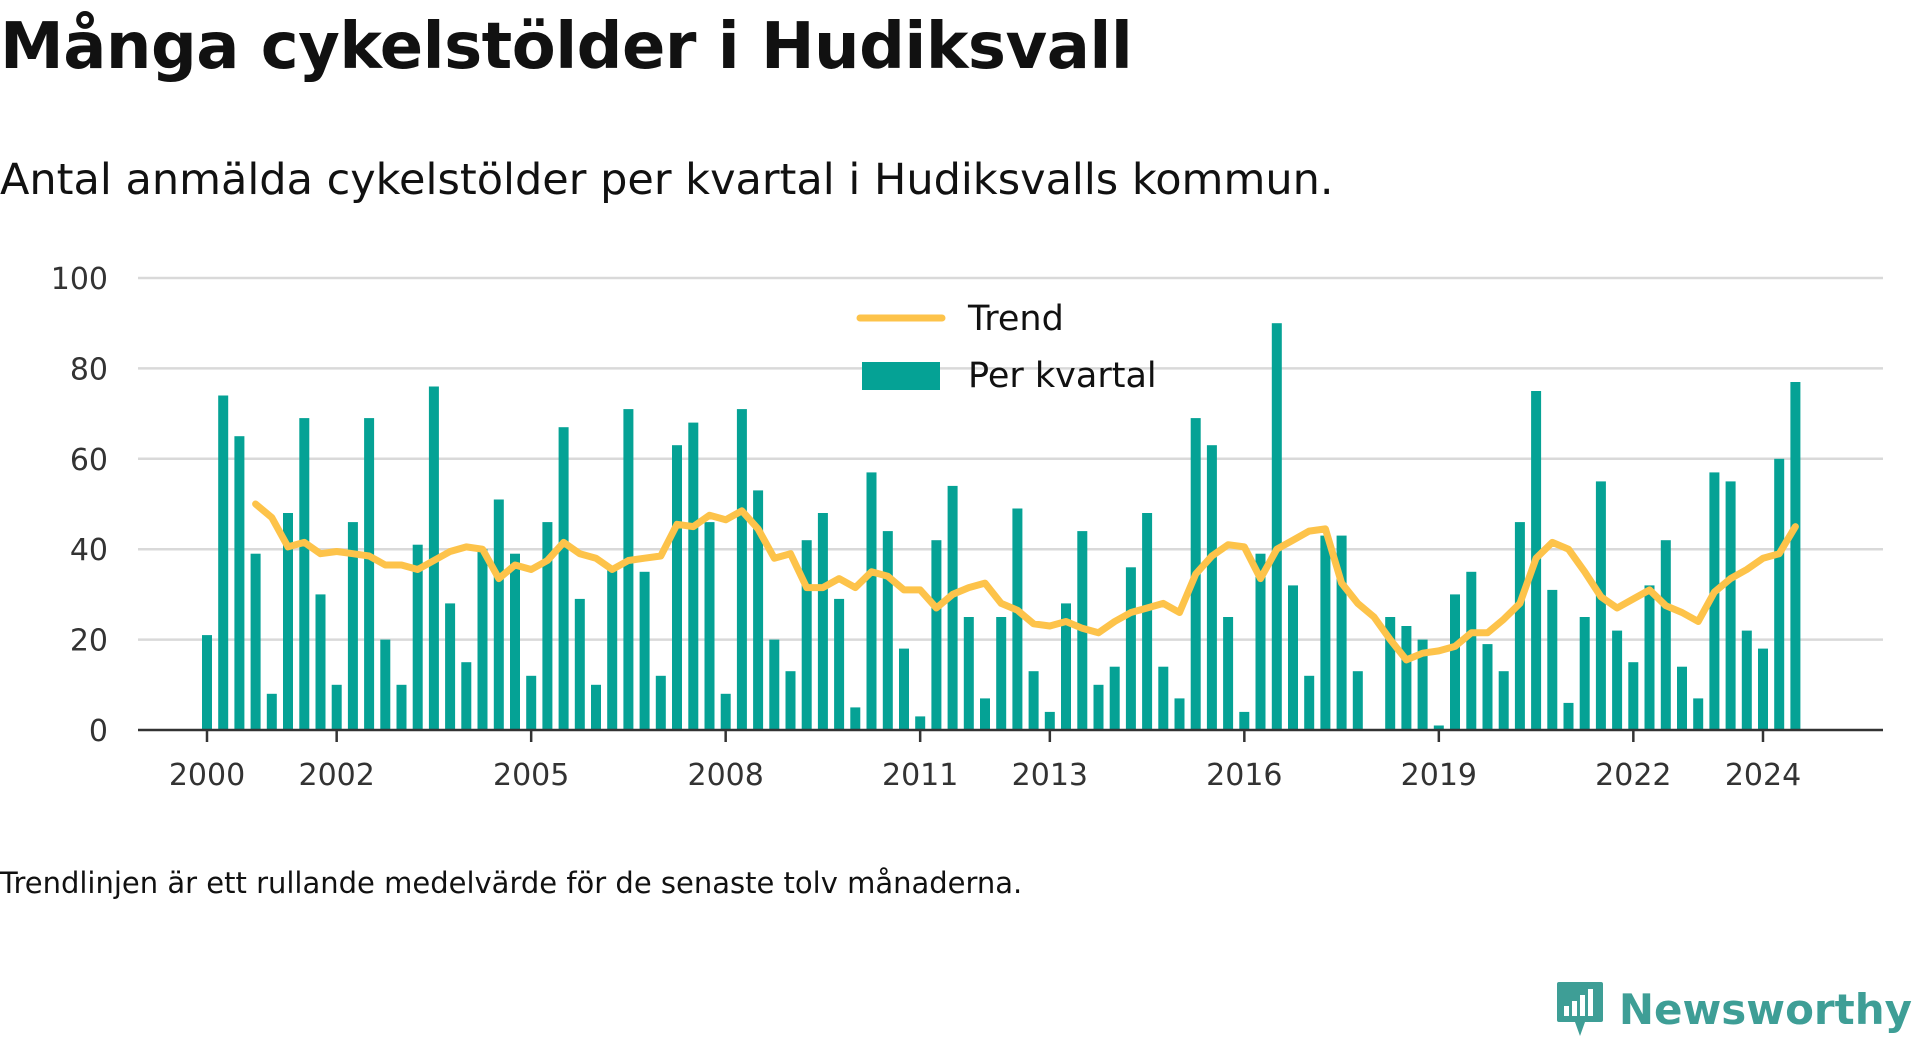 The height and width of the screenshot is (1040, 1920). Describe the element at coordinates (1795, 556) in the screenshot. I see `bar-2024-Q3` at that location.